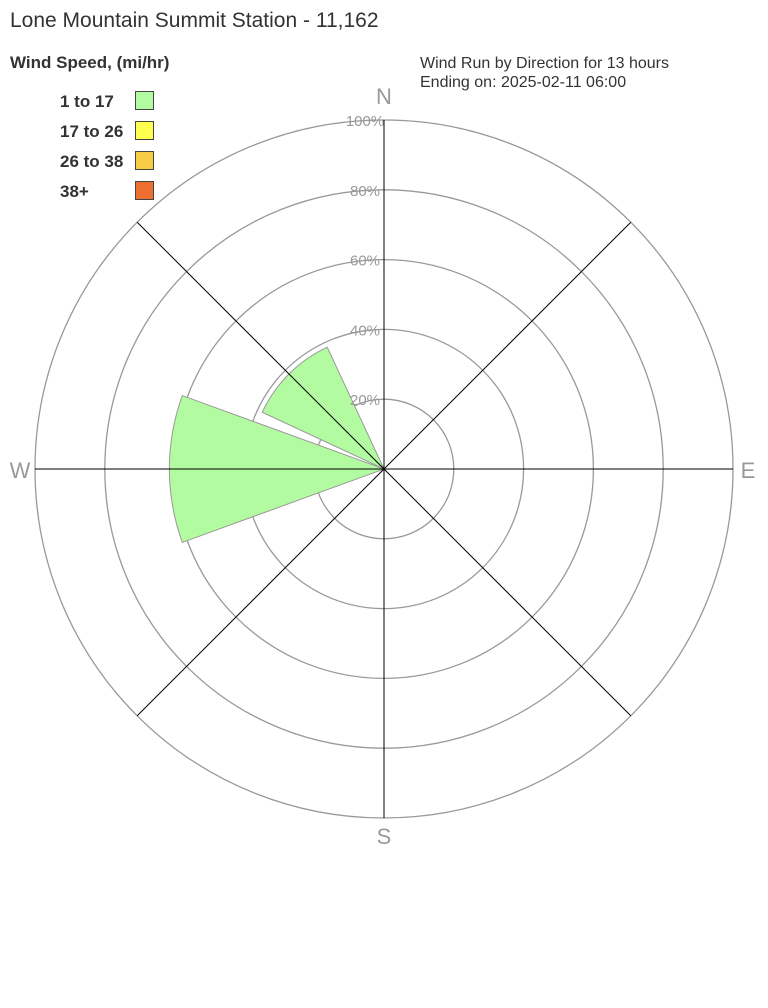  What do you see at coordinates (194, 20) in the screenshot?
I see `chart-title: Lone Mountain Summit Station - 11,162` at bounding box center [194, 20].